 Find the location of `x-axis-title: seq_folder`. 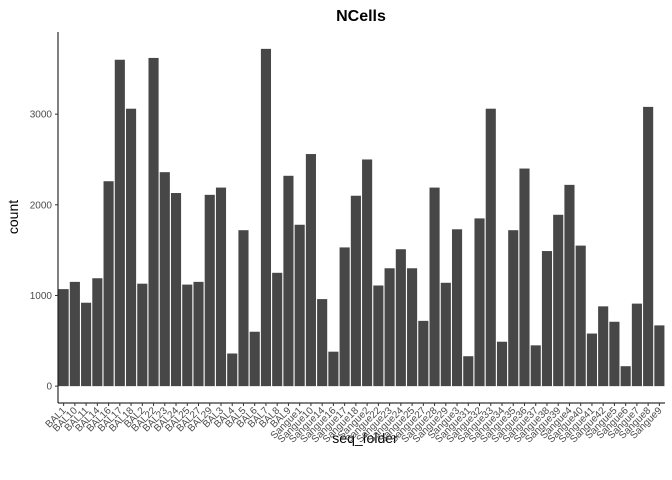

x-axis-title: seq_folder is located at coordinates (365, 438).